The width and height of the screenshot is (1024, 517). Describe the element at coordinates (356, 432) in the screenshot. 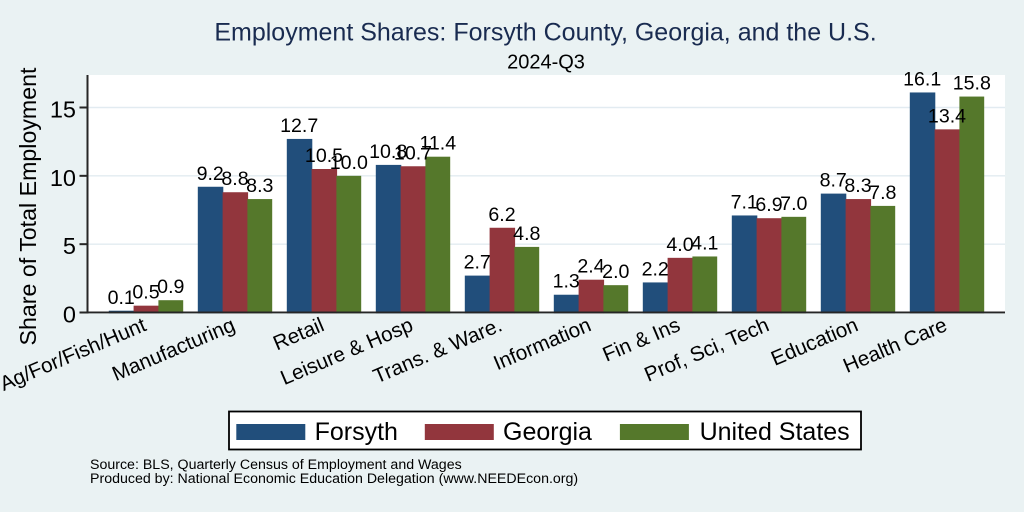

I see `svg-text: Forsyth` at that location.